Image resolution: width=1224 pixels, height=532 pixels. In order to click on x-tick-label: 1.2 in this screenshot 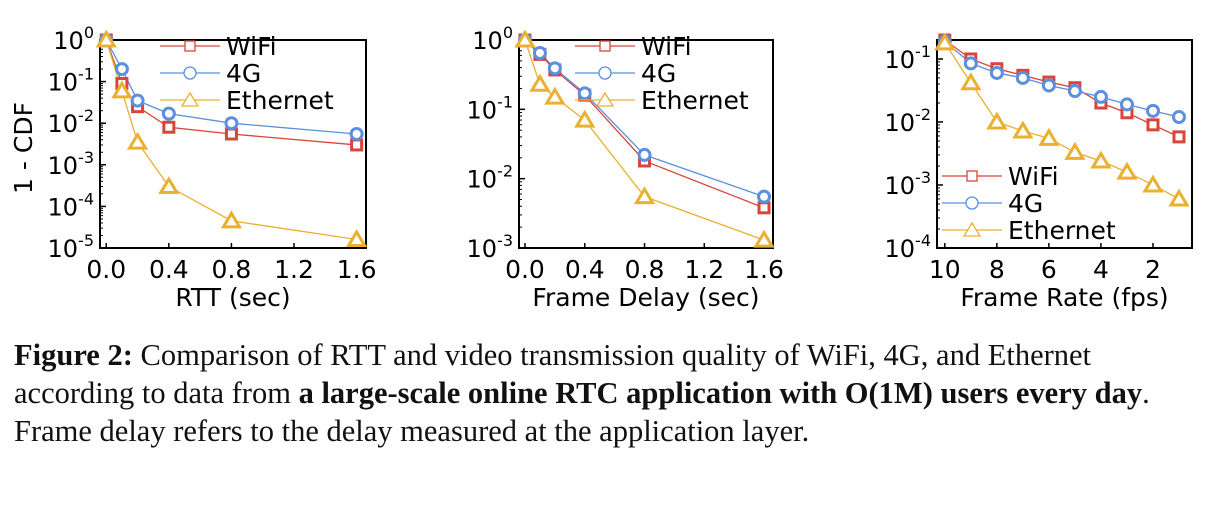, I will do `click(294, 269)`.